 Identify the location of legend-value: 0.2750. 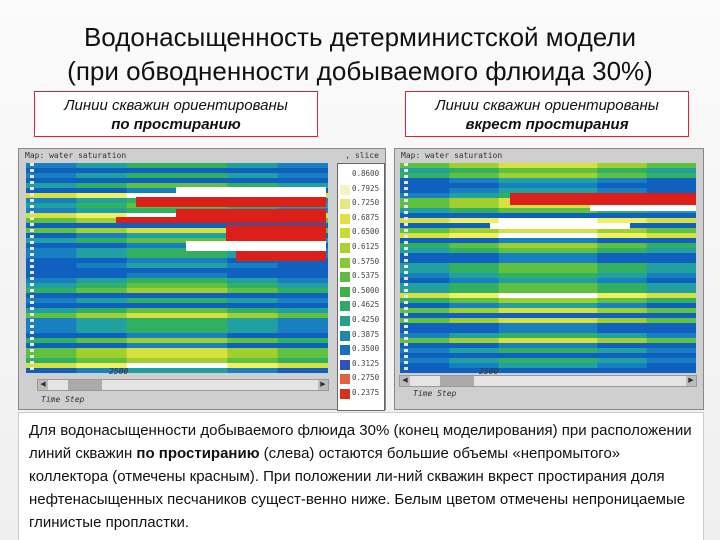
(366, 378).